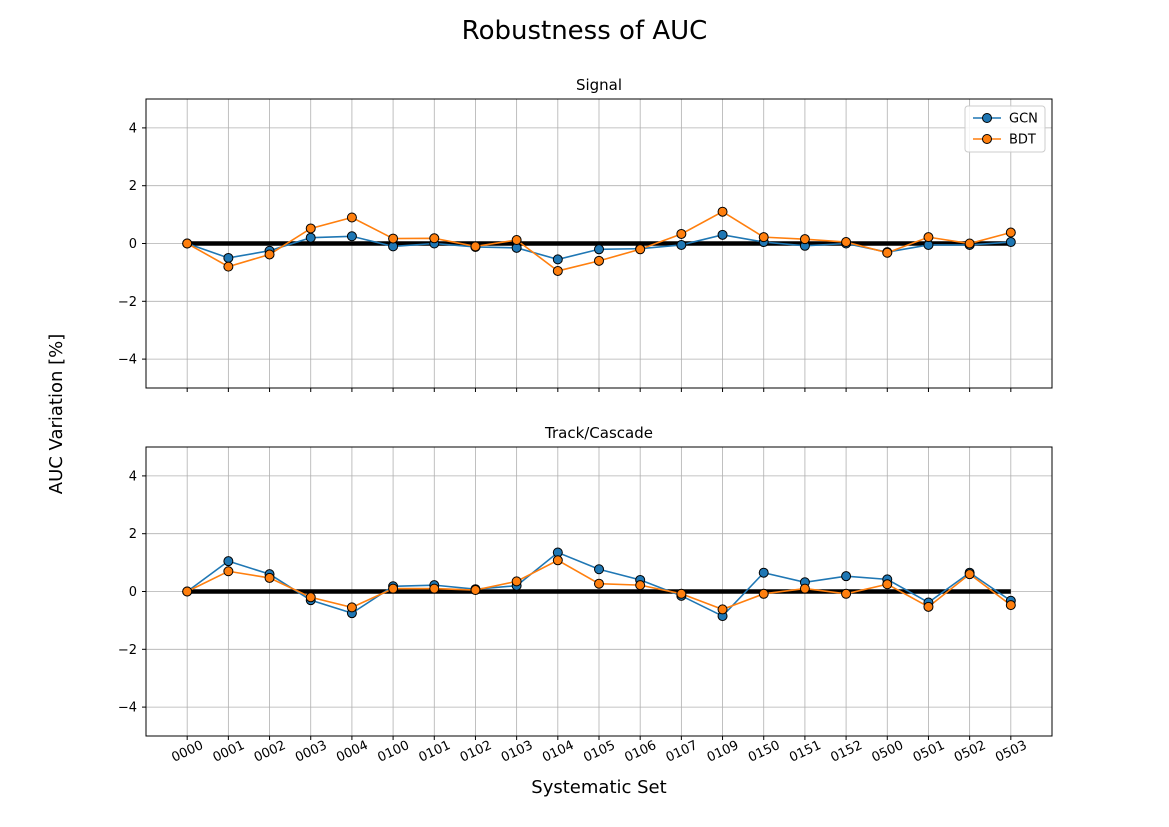 The width and height of the screenshot is (1169, 827). Describe the element at coordinates (1023, 119) in the screenshot. I see `legend-label-gcn: GCN` at that location.